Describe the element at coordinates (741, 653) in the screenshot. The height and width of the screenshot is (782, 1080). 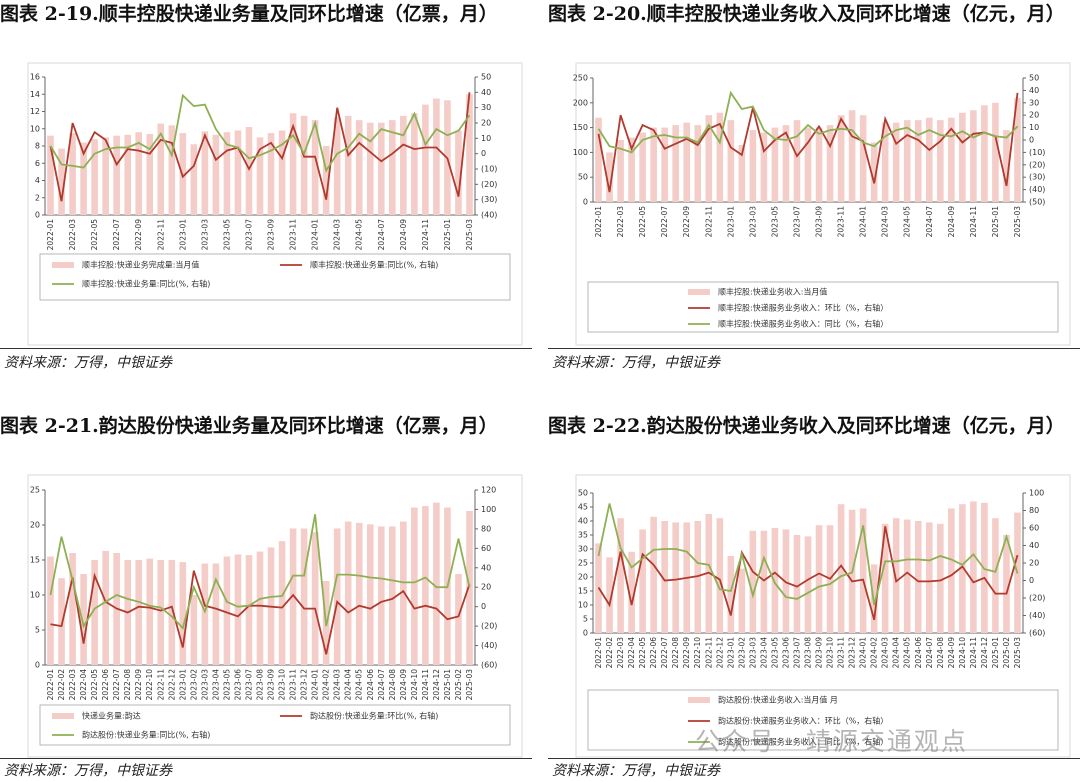
I see `x-tick-label: 2023-02` at that location.